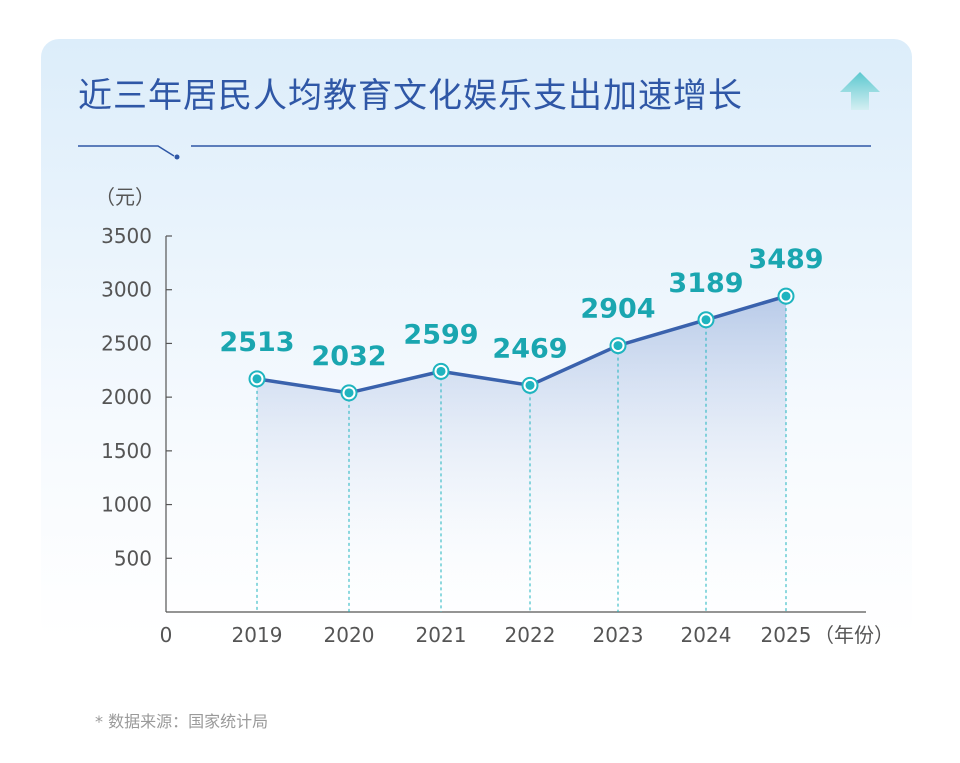 The image size is (960, 763). Describe the element at coordinates (617, 309) in the screenshot. I see `data-label: 2904` at that location.